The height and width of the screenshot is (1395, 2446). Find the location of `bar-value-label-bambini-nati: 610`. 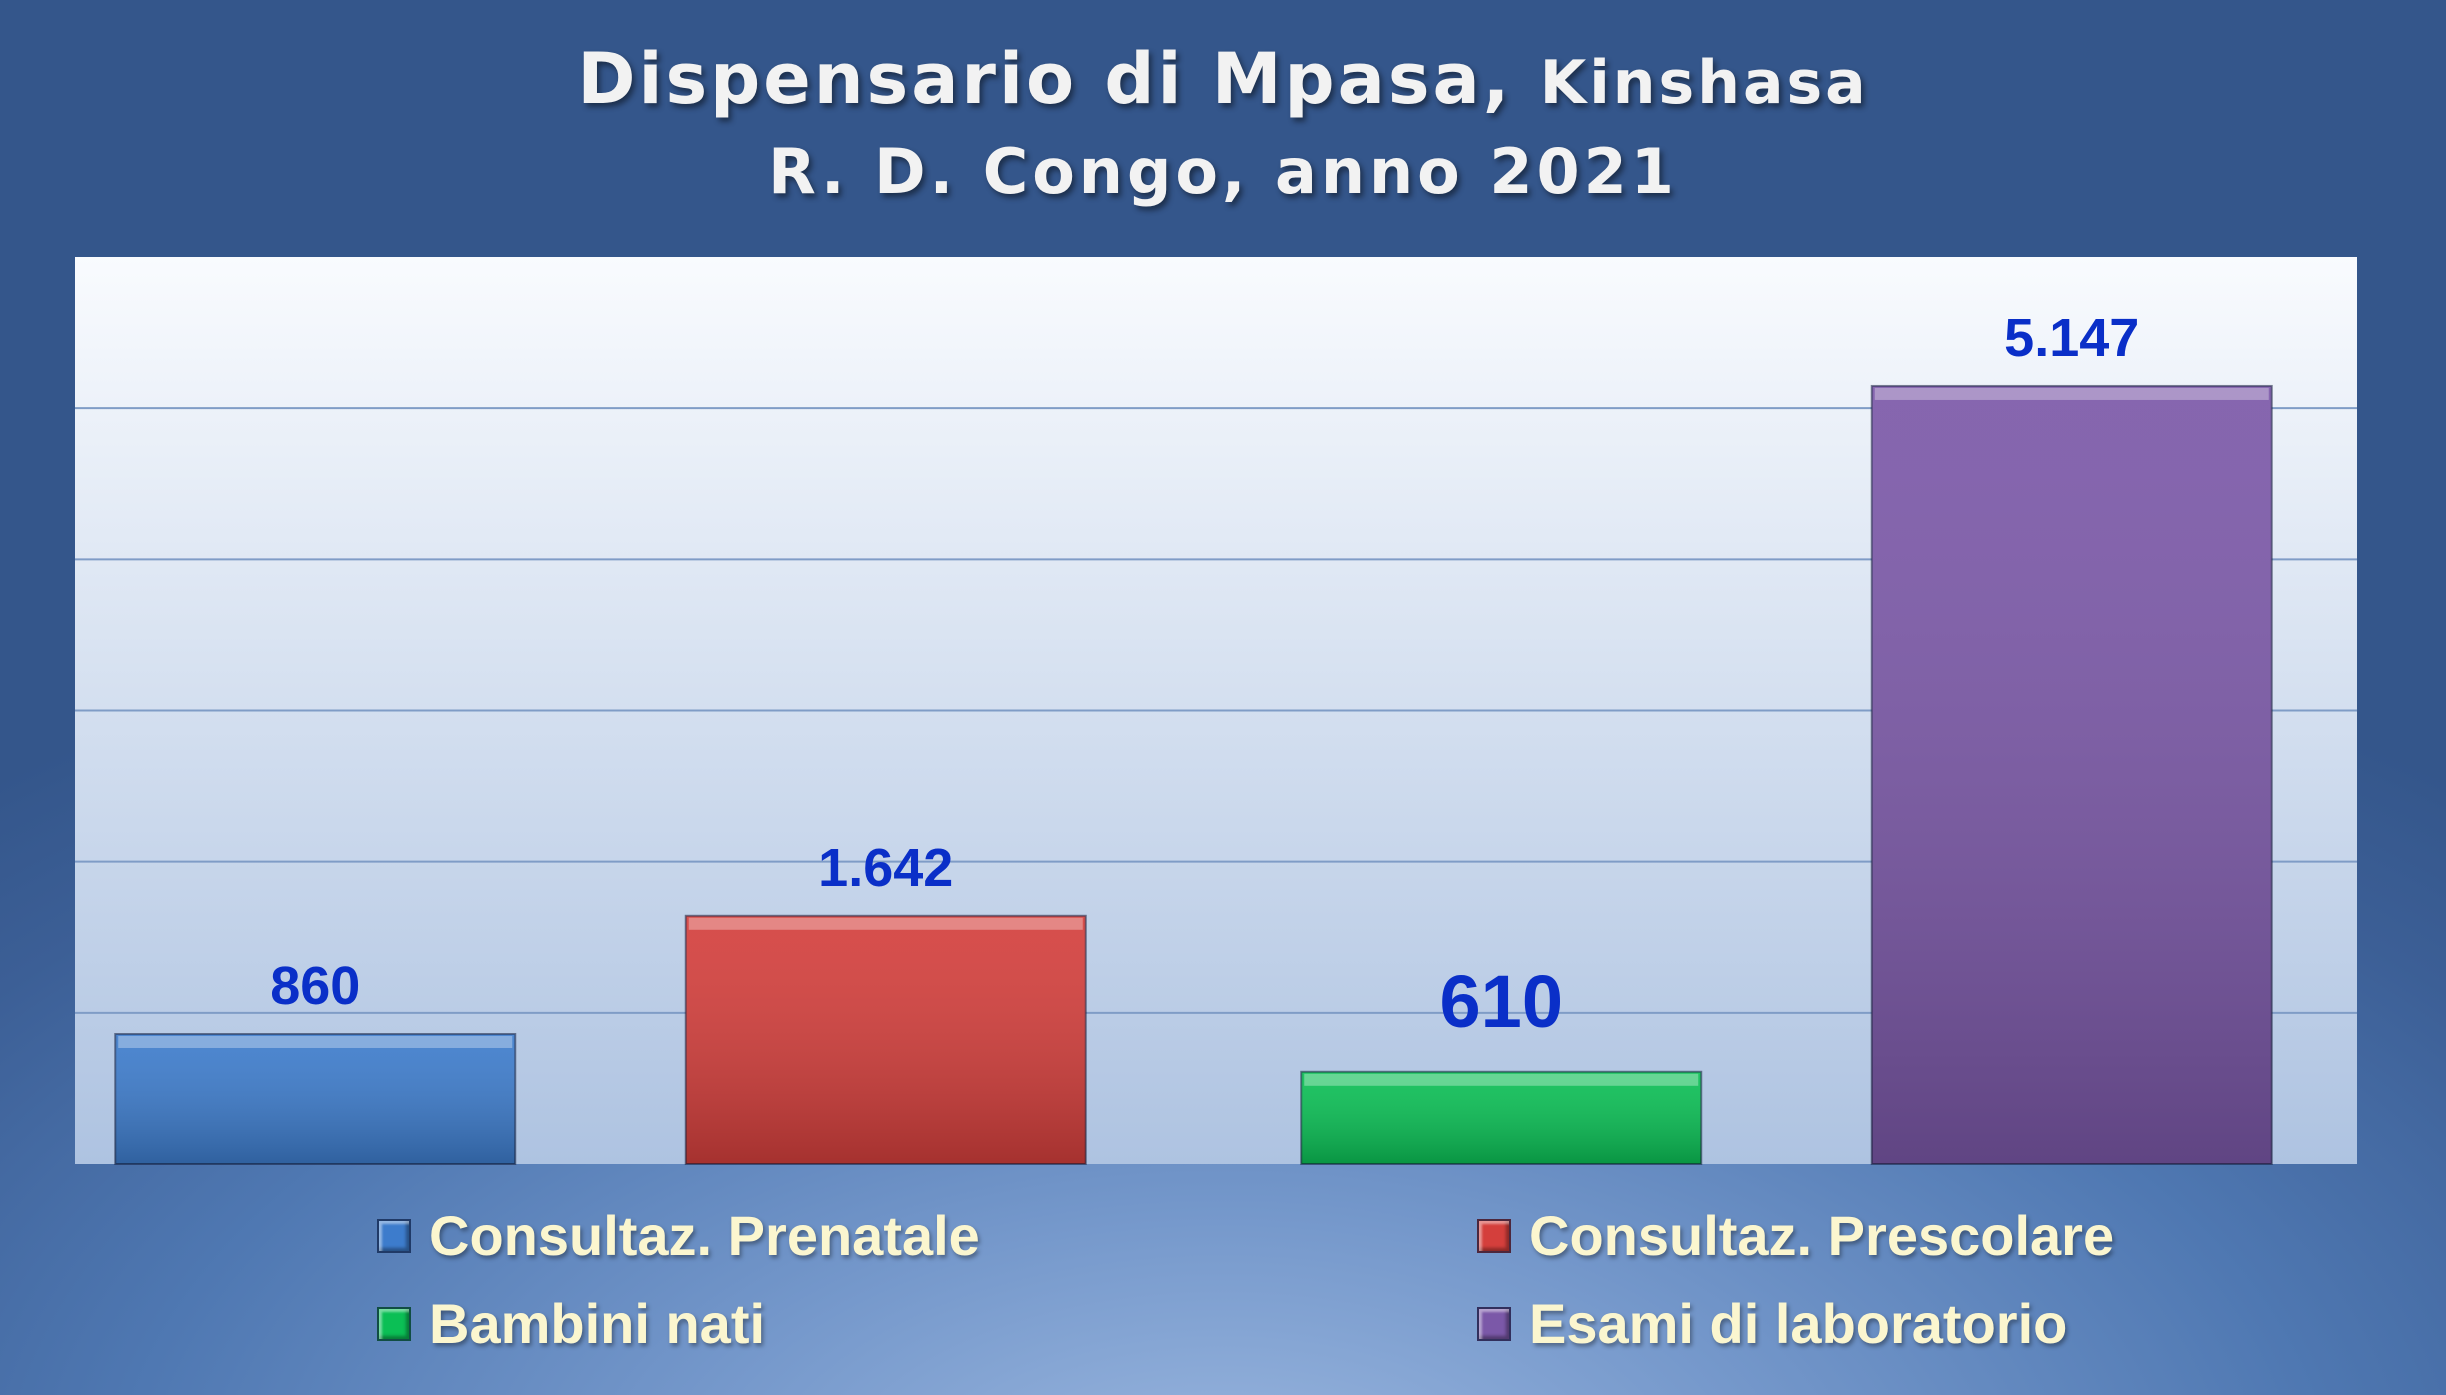

bar-value-label-bambini-nati: 610 is located at coordinates (1501, 1001).